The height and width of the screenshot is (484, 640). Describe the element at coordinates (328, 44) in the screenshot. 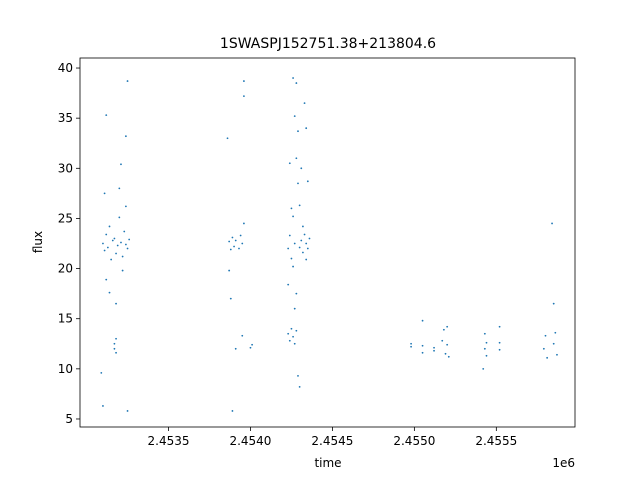

I see `chart-title: 1SWASPJ152751.38+213804.6` at that location.